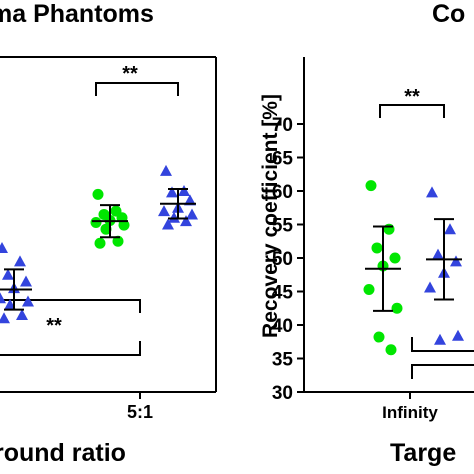 The width and height of the screenshot is (474, 474). I want to click on y-tick-label: 35, so click(283, 360).